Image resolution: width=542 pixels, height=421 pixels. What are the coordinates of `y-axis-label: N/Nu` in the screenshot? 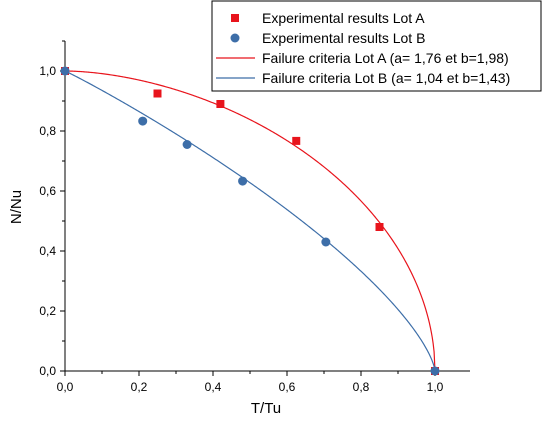 It's located at (16, 207).